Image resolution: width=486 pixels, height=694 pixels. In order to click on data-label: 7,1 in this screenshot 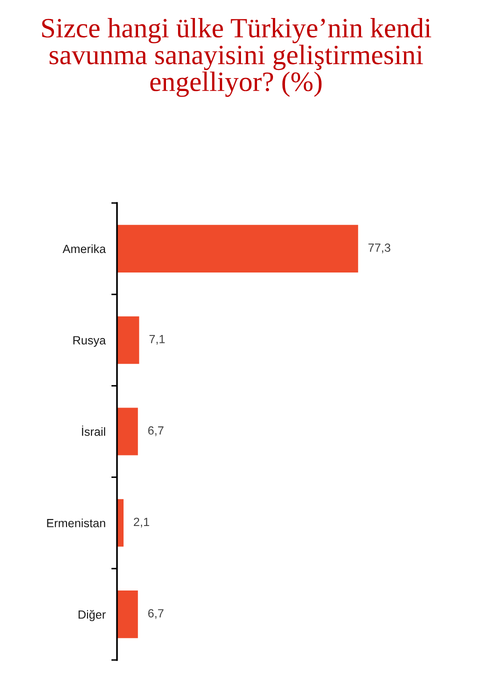, I will do `click(157, 340)`.